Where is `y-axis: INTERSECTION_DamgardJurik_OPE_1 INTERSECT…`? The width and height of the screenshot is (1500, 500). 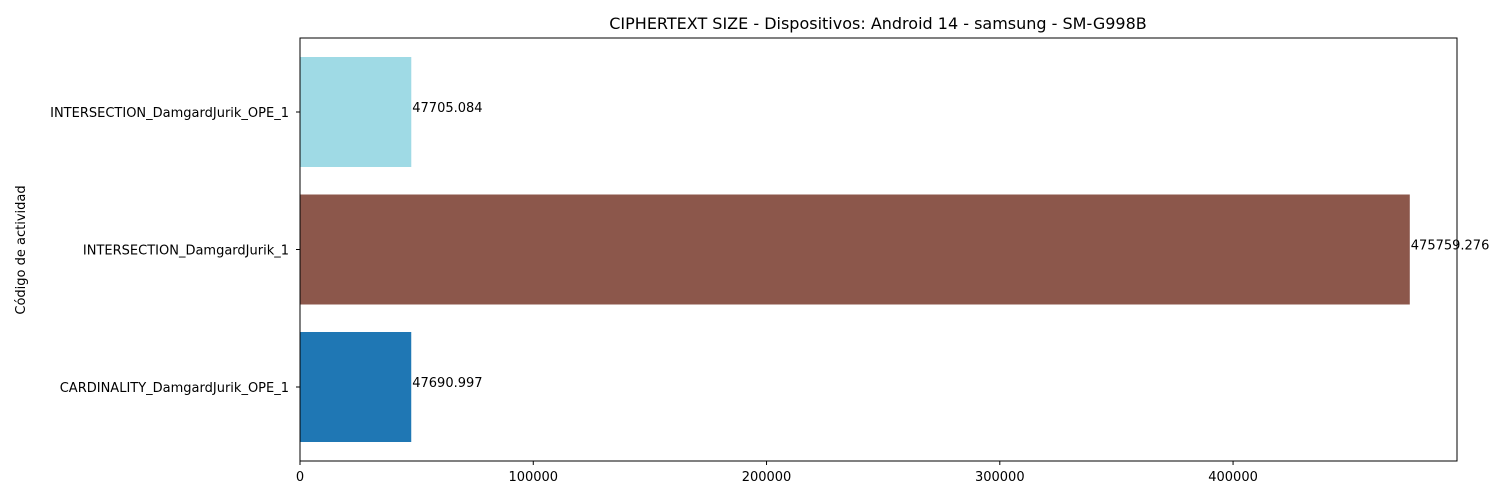
y-axis: INTERSECTION_DamgardJurik_OPE_1 INTERSECT… is located at coordinates (175, 251).